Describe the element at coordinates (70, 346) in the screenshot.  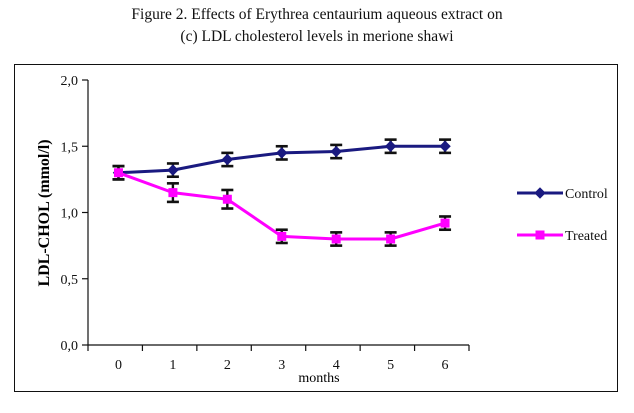
I see `y-tick-label: 0,0` at that location.